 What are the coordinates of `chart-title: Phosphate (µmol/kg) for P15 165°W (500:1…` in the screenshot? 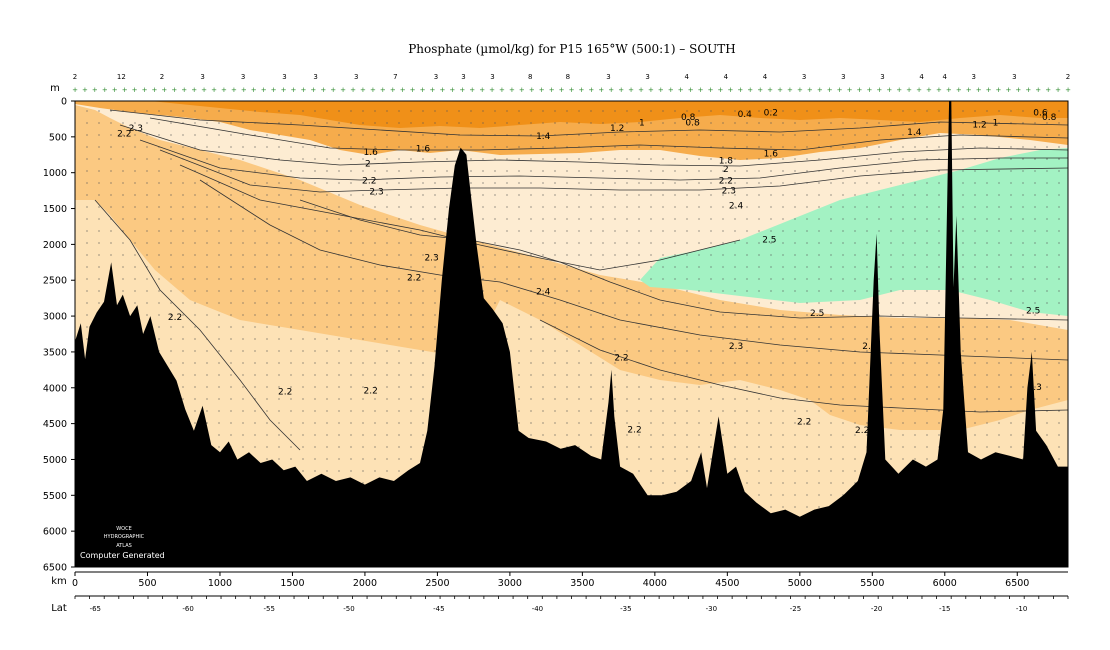 It's located at (572, 49).